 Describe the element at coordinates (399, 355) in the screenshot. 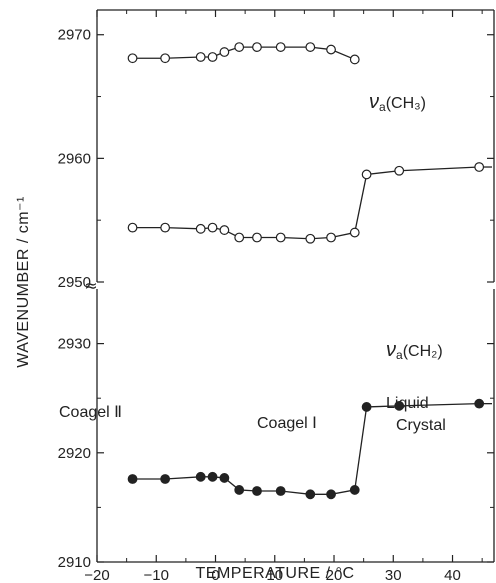

I see `annotation-va-ch2-sub: a` at that location.